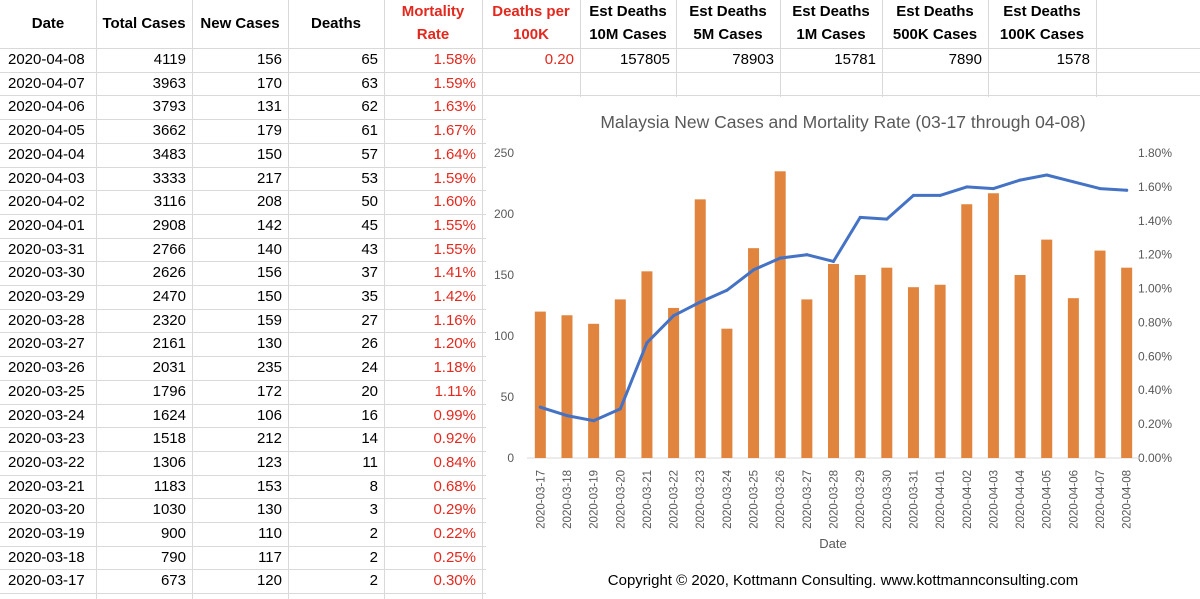 This screenshot has width=1200, height=599. I want to click on column-header: Est Deaths 500K Cases, so click(935, 23).